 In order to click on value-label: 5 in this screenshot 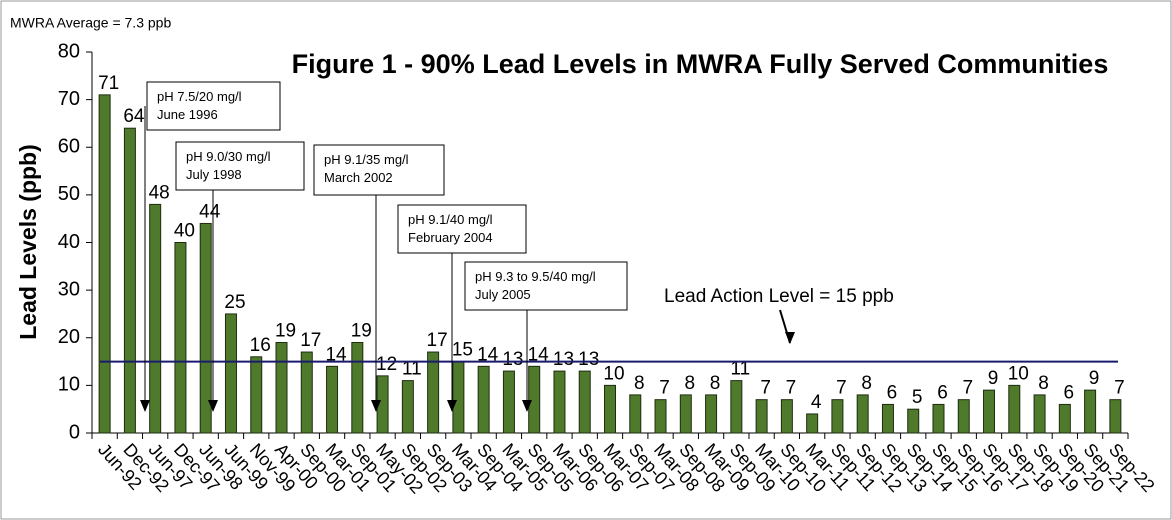, I will do `click(917, 397)`.